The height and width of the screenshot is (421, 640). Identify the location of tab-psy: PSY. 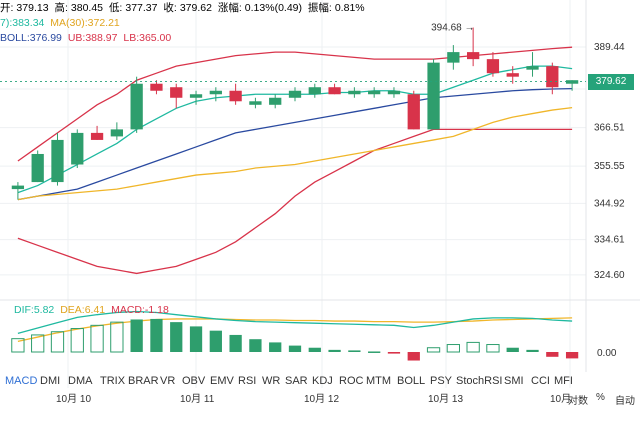
(441, 381).